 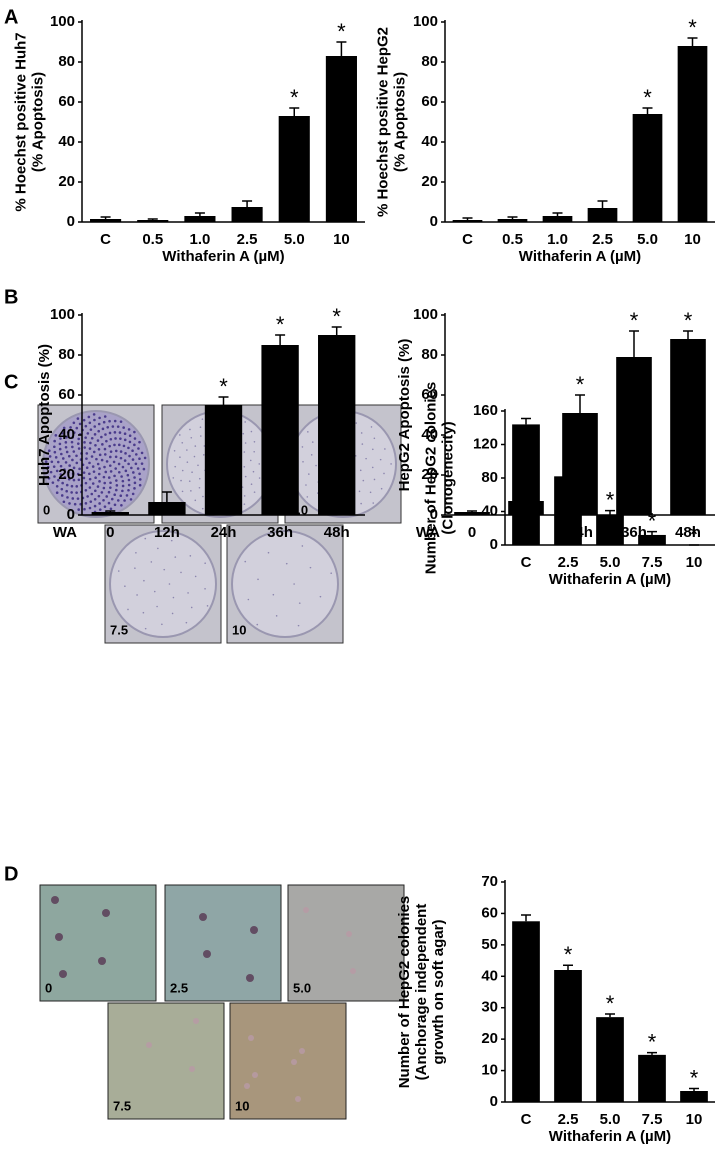 What do you see at coordinates (382, 122) in the screenshot?
I see `y-axis-label: % Hoechst positive HepG2` at bounding box center [382, 122].